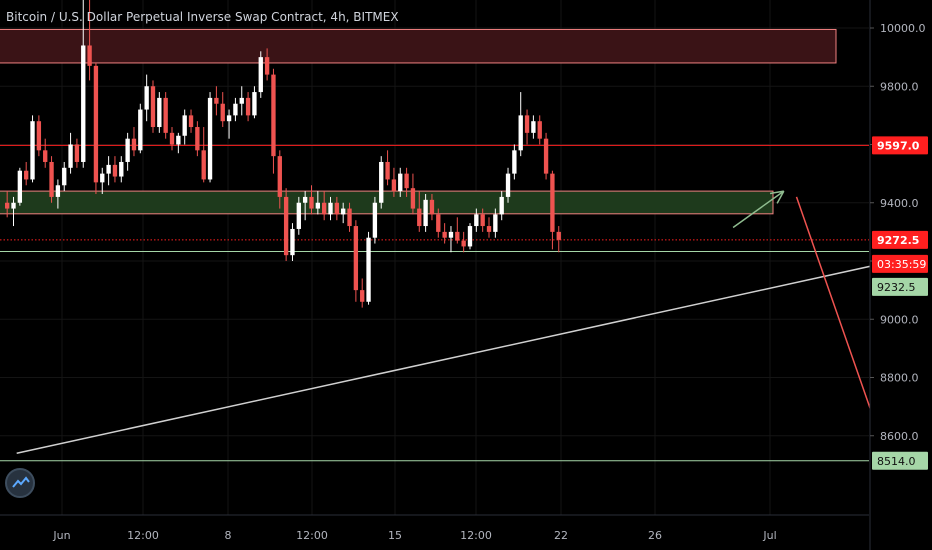 The image size is (932, 550). I want to click on support-zone, so click(387, 202).